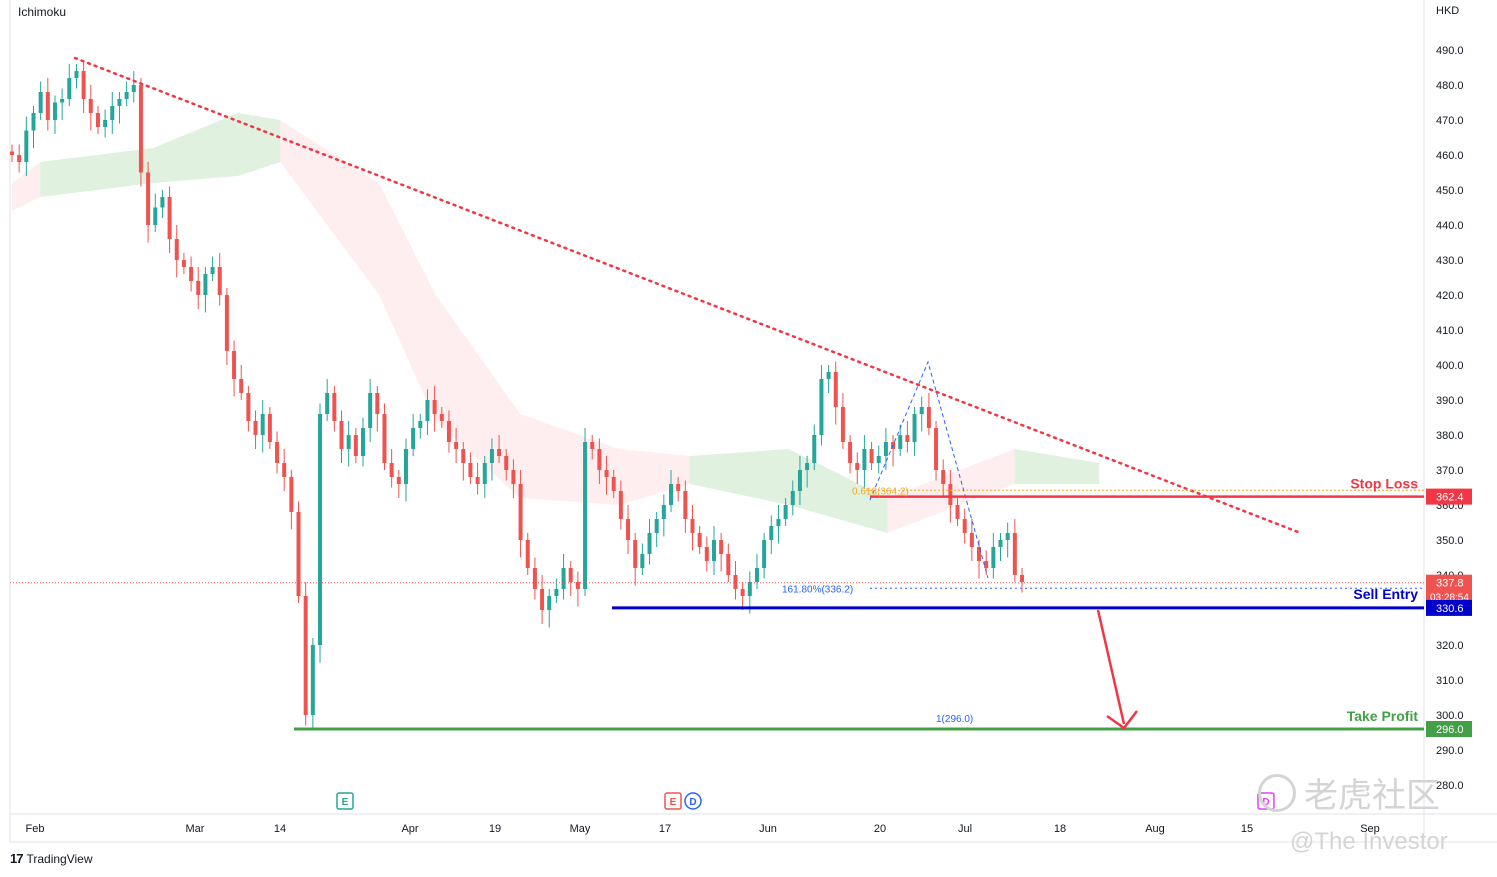 This screenshot has height=877, width=1497. I want to click on sell-entry-label: Sell Entry, so click(1385, 594).